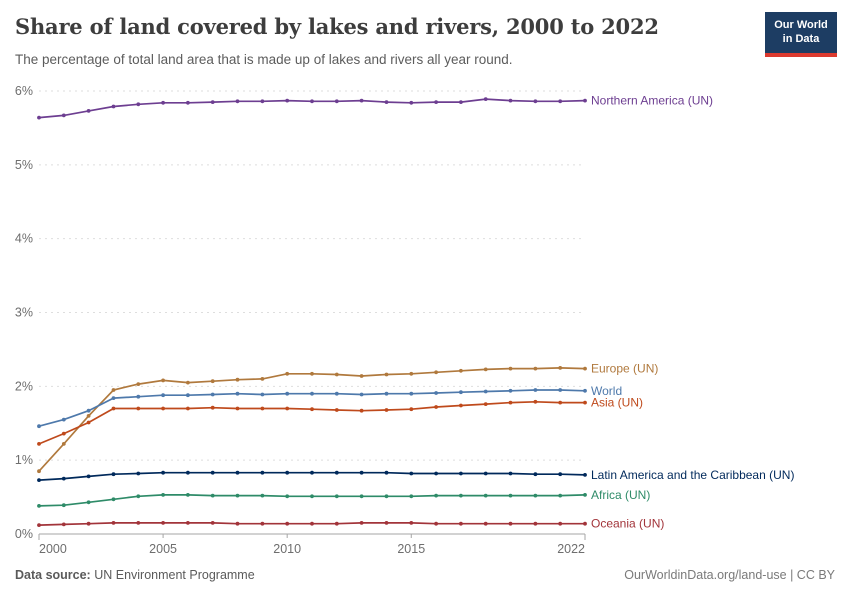 Image resolution: width=850 pixels, height=600 pixels. Describe the element at coordinates (617, 403) in the screenshot. I see `series-label-asia-un: Asia (UN)` at that location.